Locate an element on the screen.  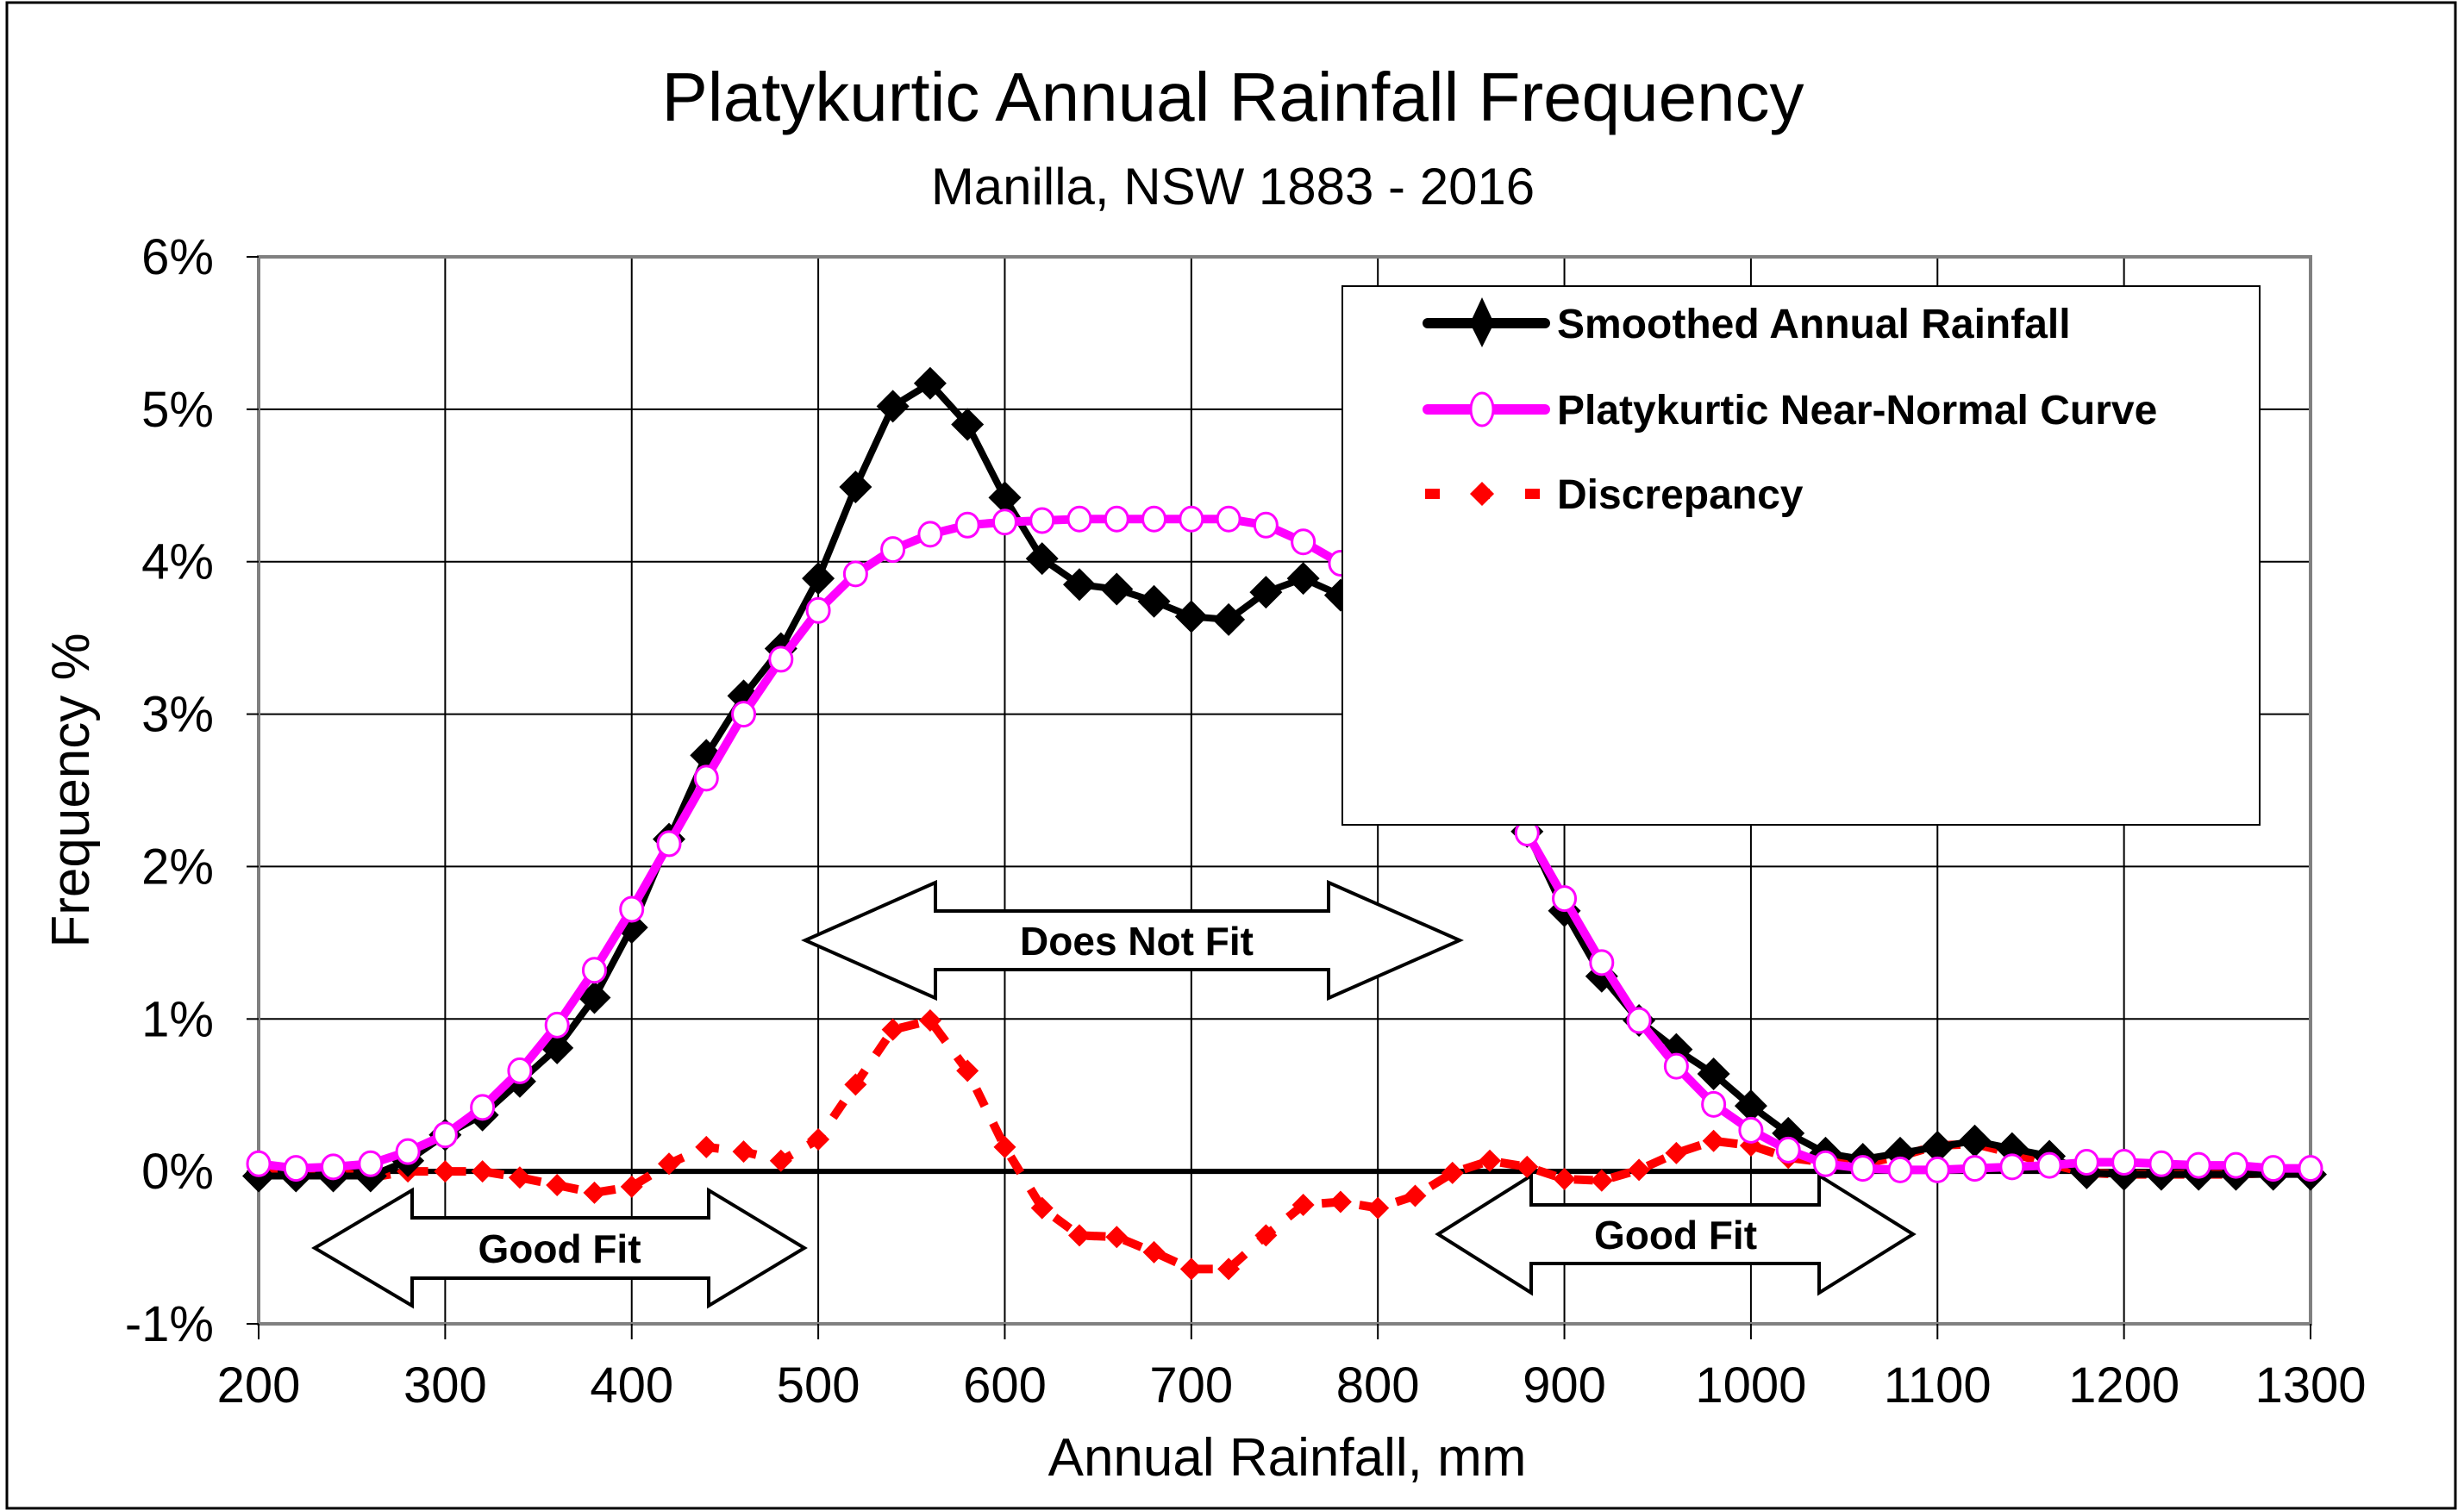
y-tick-label: 3% is located at coordinates (177, 715).